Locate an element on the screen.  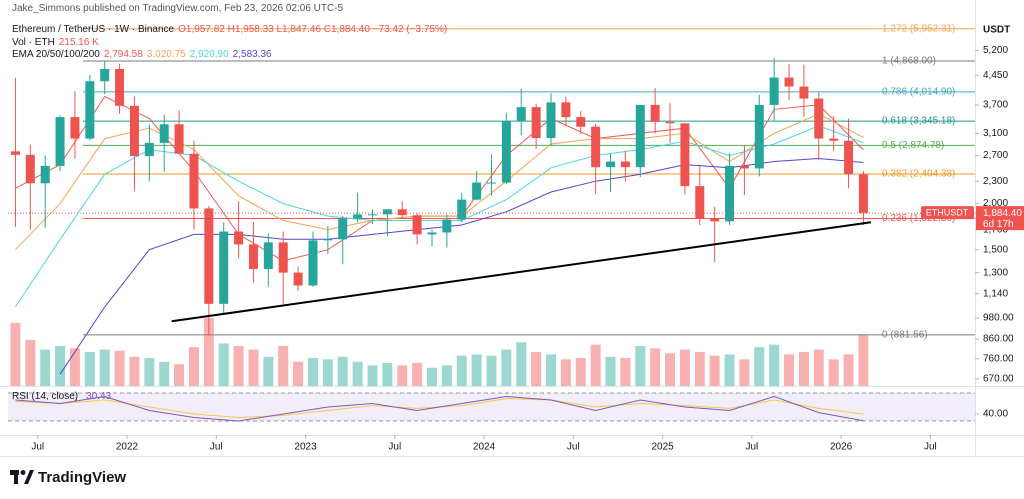
volume-title: Vol · ETH is located at coordinates (33, 42).